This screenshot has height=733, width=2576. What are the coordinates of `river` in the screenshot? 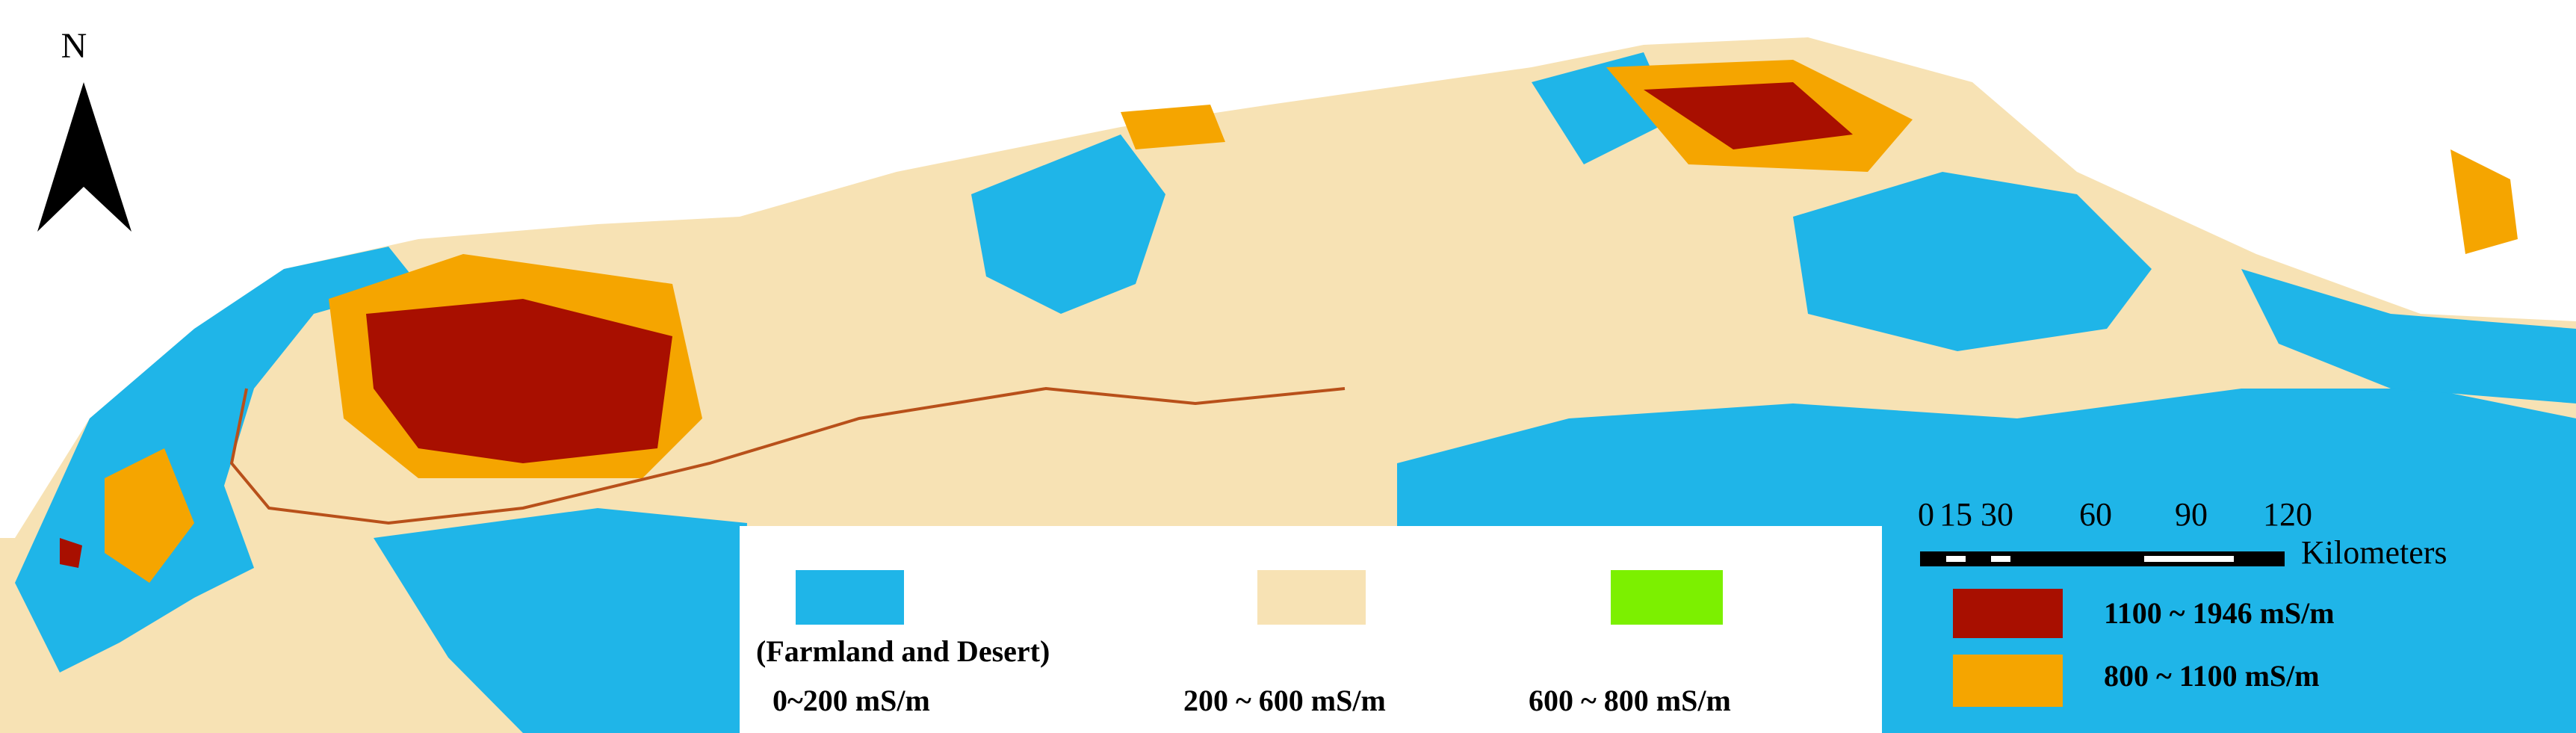 It's located at (787, 455).